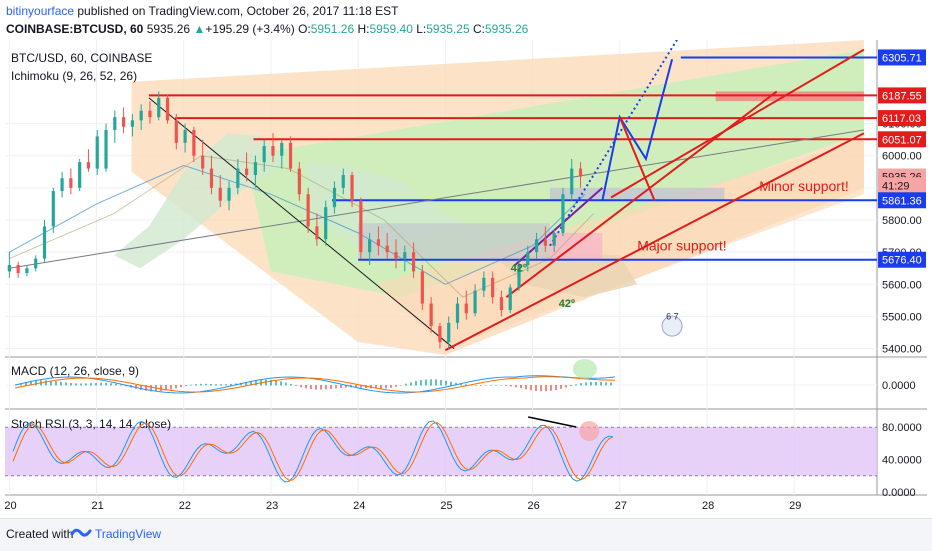 This screenshot has height=551, width=932. What do you see at coordinates (902, 350) in the screenshot?
I see `y-tick-label: 5400.00` at bounding box center [902, 350].